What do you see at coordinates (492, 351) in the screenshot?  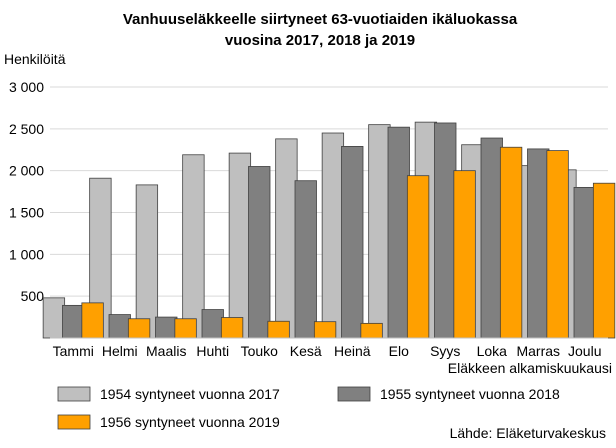 I see `x-tick-label: Loka` at bounding box center [492, 351].